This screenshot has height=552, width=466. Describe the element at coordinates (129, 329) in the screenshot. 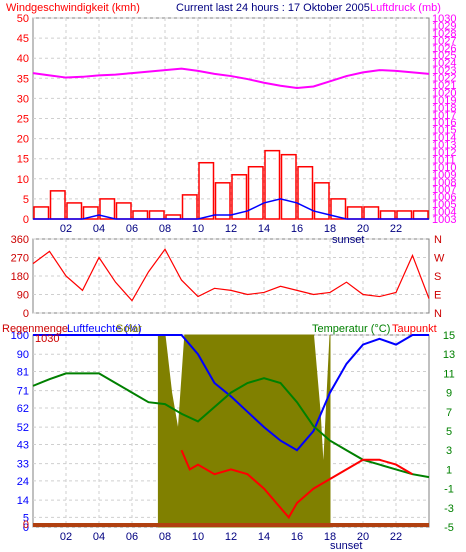

I see `panel3-title-solar: Solar` at that location.